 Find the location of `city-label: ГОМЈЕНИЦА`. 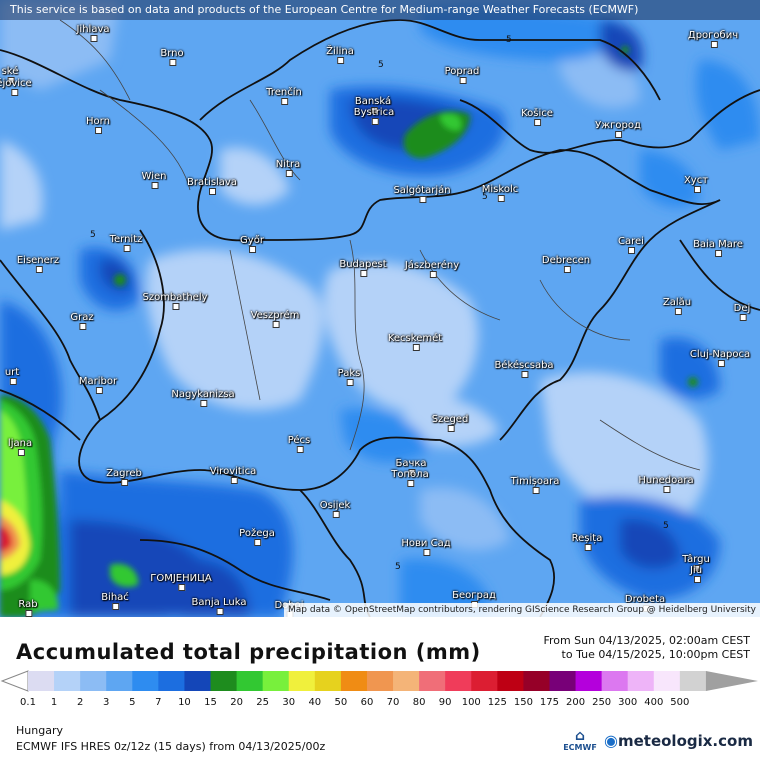

city-label: ГОМЈЕНИЦА is located at coordinates (181, 582).